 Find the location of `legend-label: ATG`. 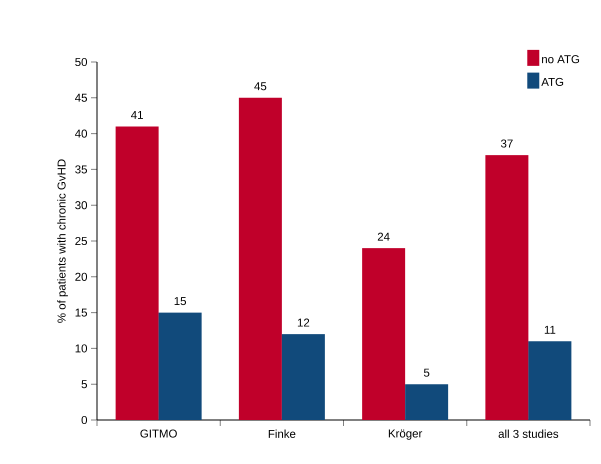

legend-label: ATG is located at coordinates (552, 82).